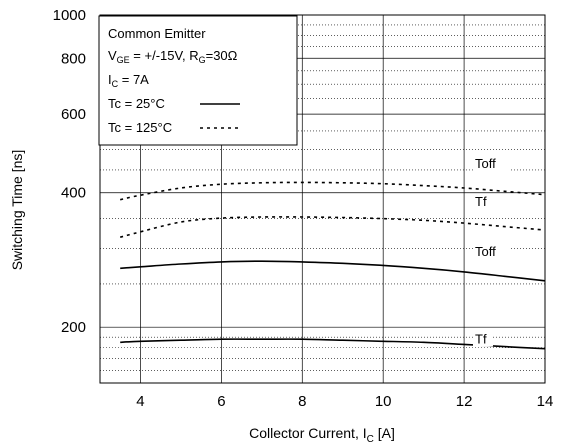  Describe the element at coordinates (333, 271) in the screenshot. I see `series-toff-25c-line` at that location.